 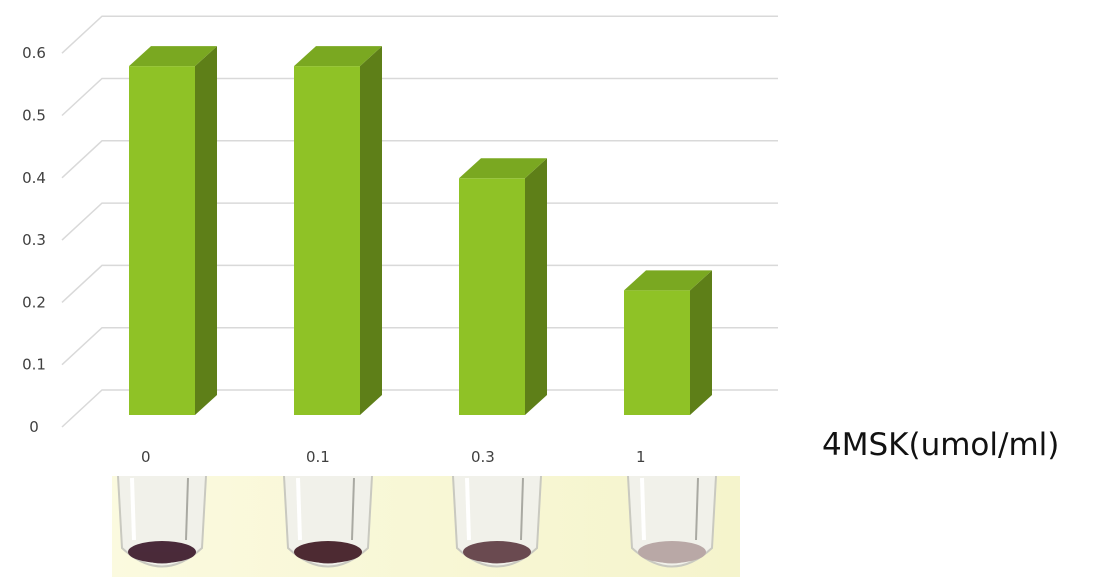 I want to click on x-tick-label: 0.3, so click(x=483, y=457).